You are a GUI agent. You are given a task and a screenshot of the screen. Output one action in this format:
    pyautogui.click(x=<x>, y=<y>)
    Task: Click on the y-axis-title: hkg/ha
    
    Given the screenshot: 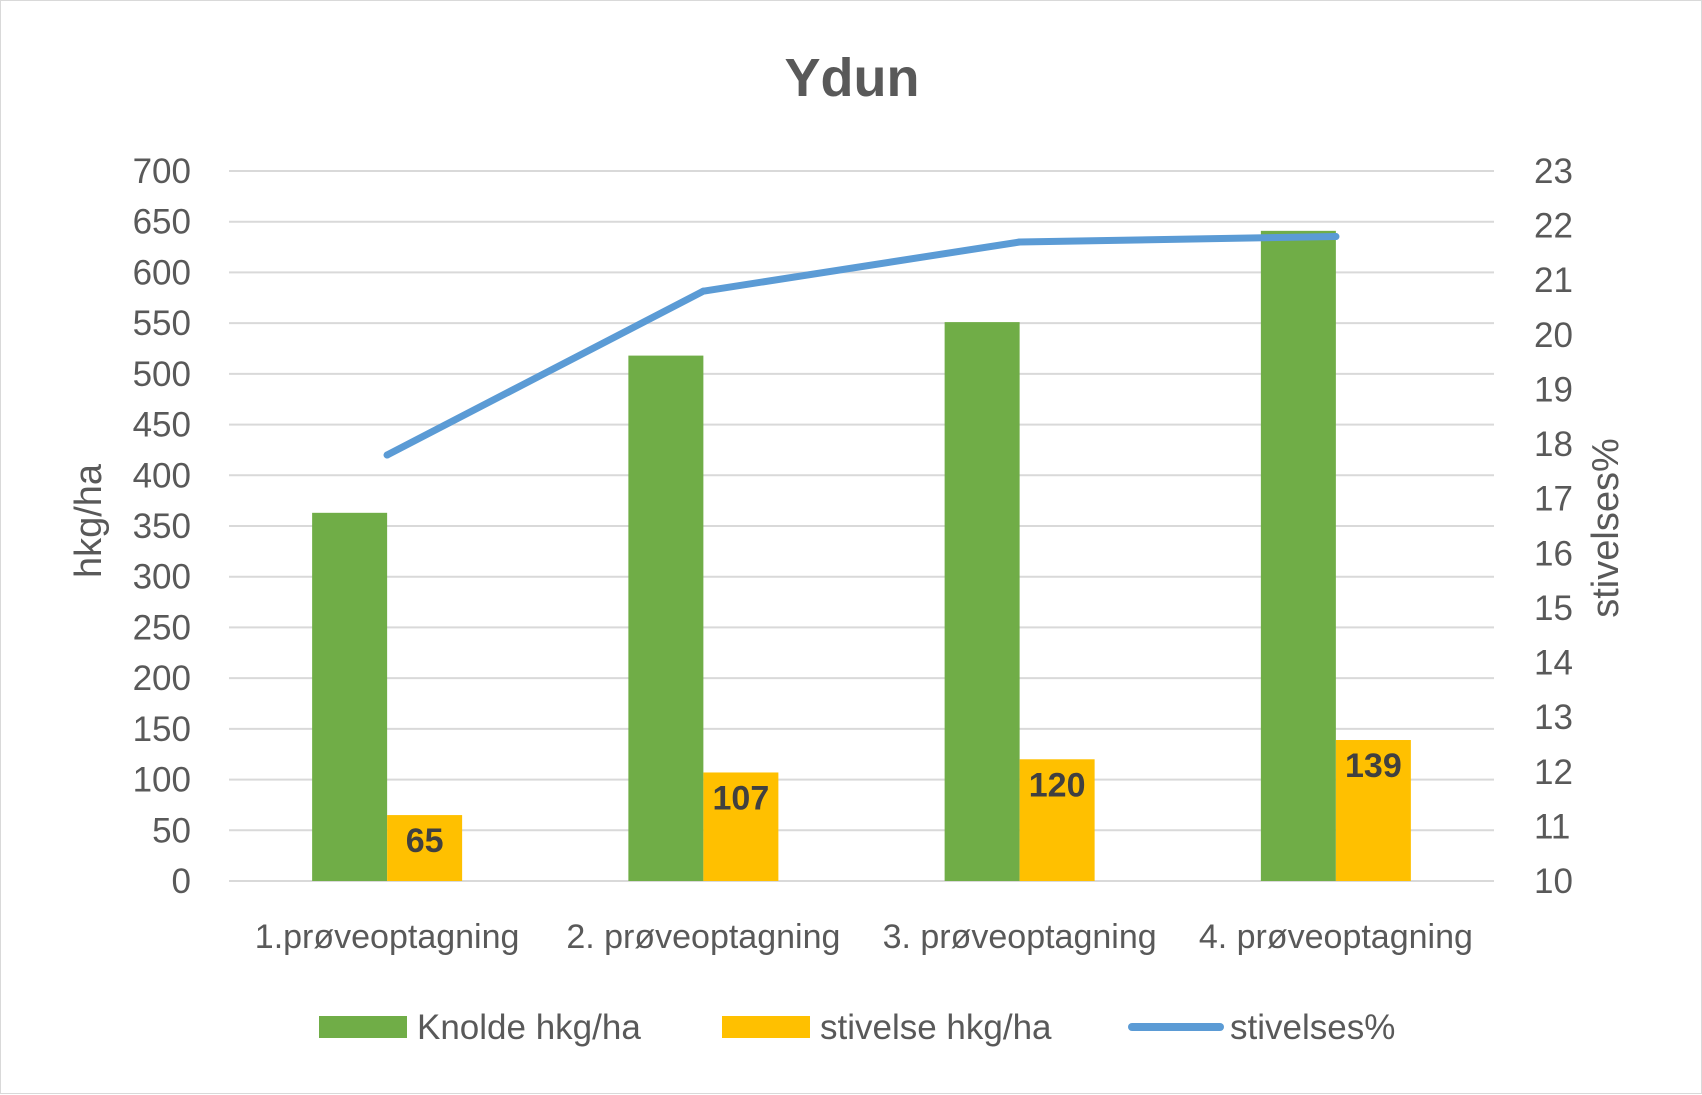 What is the action you would take?
    pyautogui.click(x=89, y=520)
    